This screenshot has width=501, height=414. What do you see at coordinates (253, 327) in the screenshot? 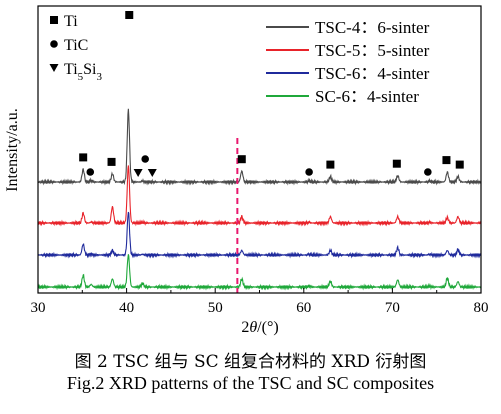
I see `x-axis-title-theta: θ` at bounding box center [253, 327].